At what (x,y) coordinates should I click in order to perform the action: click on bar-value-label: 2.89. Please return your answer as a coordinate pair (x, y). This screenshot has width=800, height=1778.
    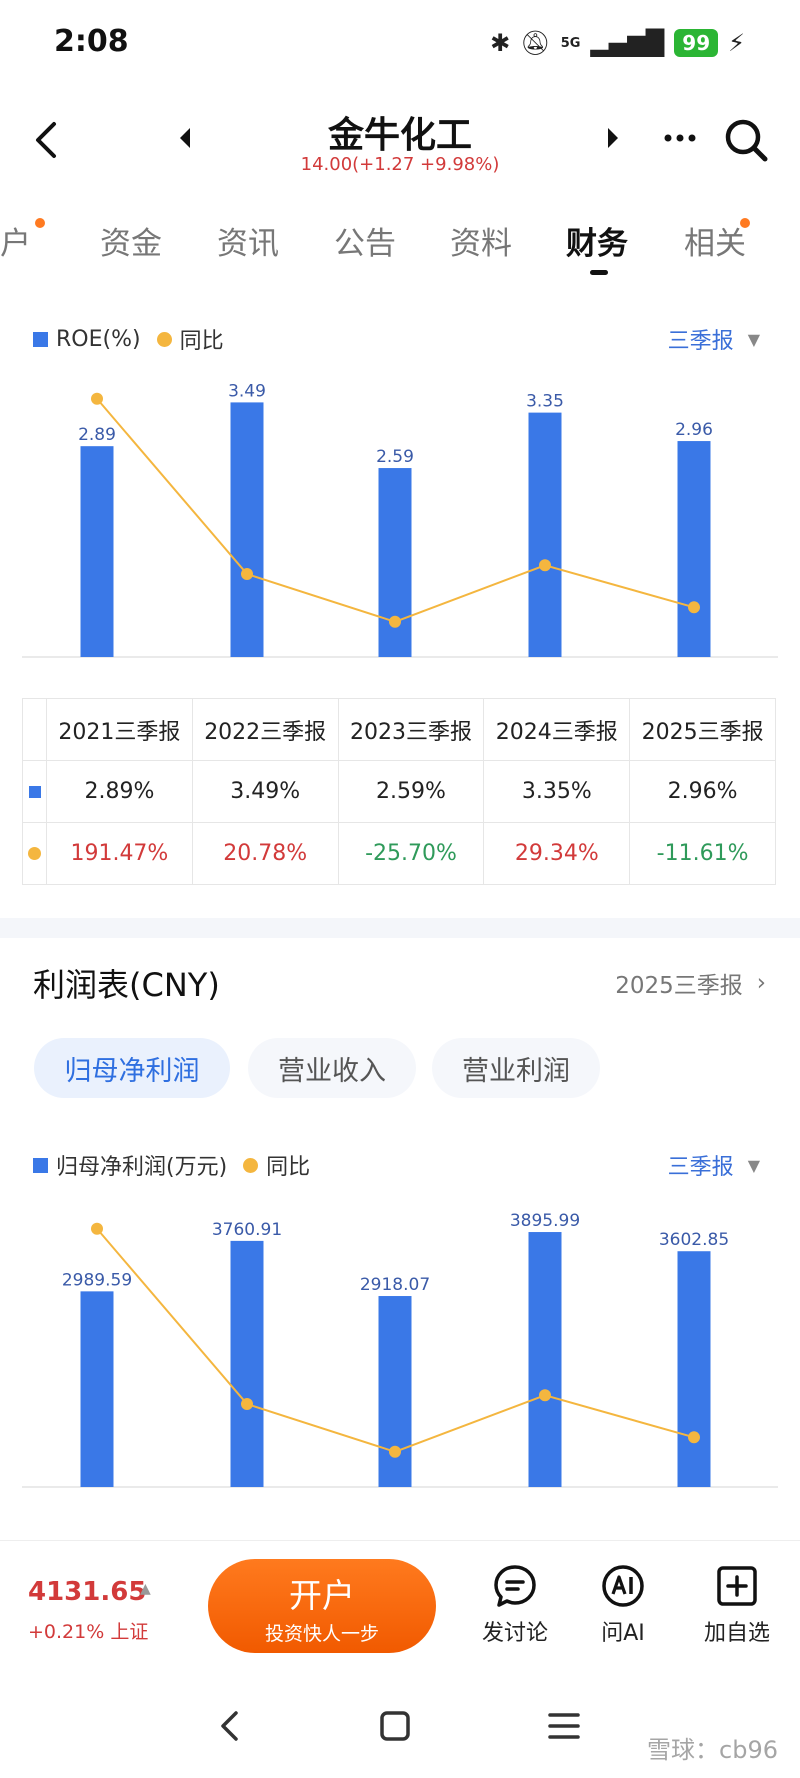
    Looking at the image, I should click on (97, 435).